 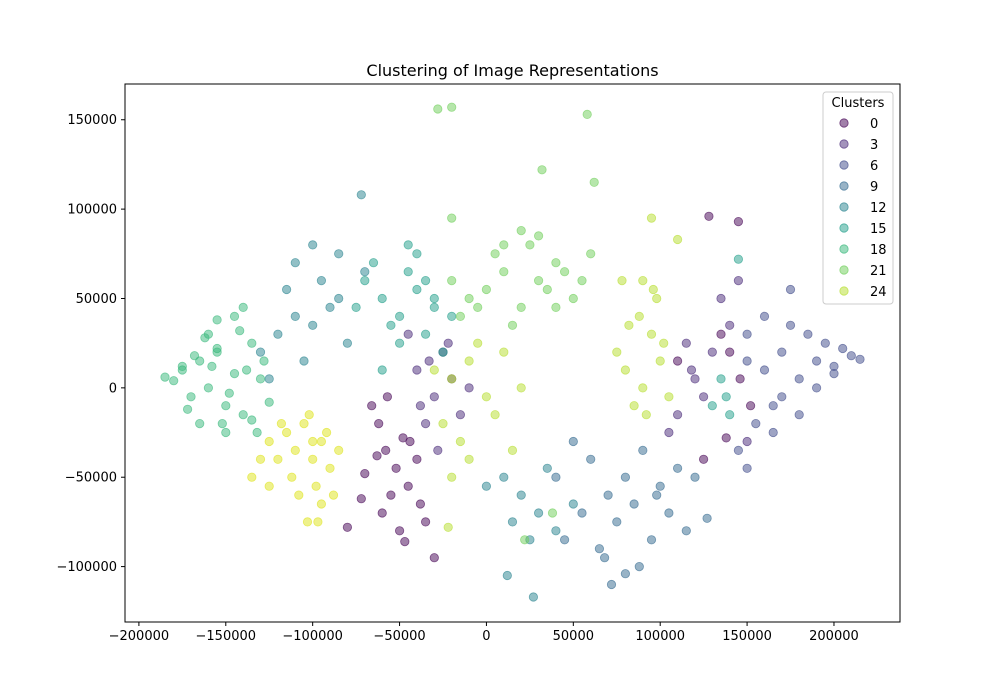 What do you see at coordinates (90, 344) in the screenshot?
I see `y-axis: −100000 −50000 0 50000 100000 150000` at bounding box center [90, 344].